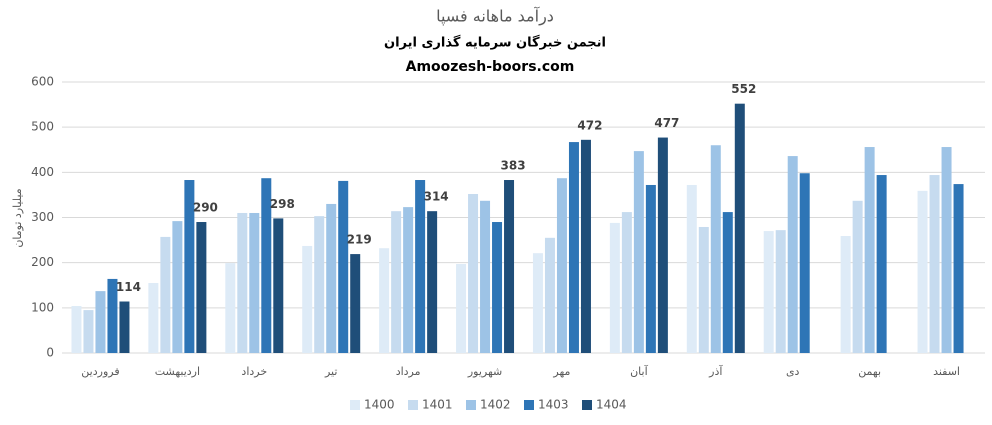 Image resolution: width=992 pixels, height=425 pixels. Describe the element at coordinates (561, 371) in the screenshot. I see `x-tick-label: مهر` at that location.